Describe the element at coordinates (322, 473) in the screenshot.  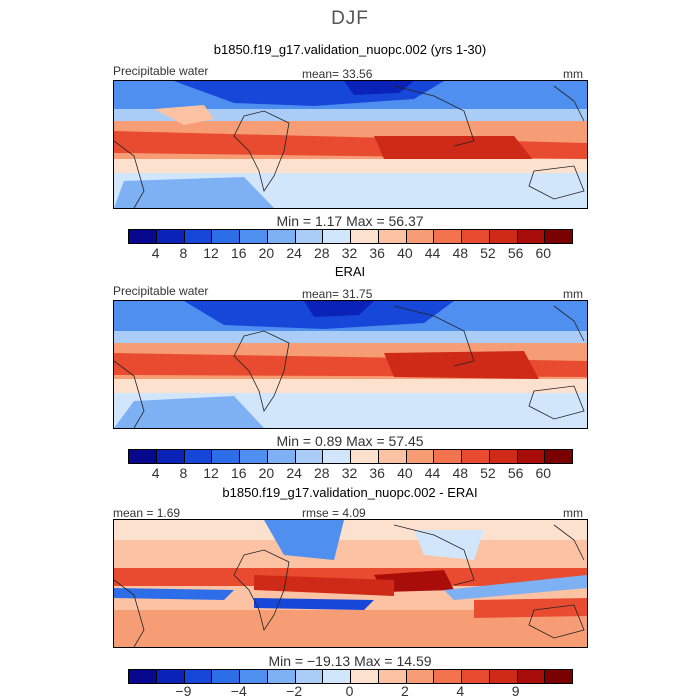
I see `panel-2-tick: 28` at that location.